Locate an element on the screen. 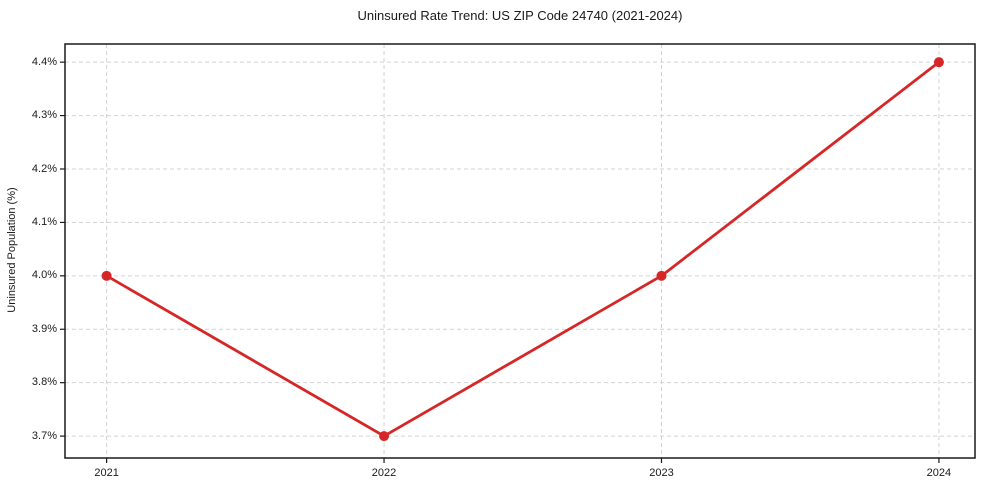 This screenshot has width=989, height=490. y-tick-label: 4.2% is located at coordinates (44, 168).